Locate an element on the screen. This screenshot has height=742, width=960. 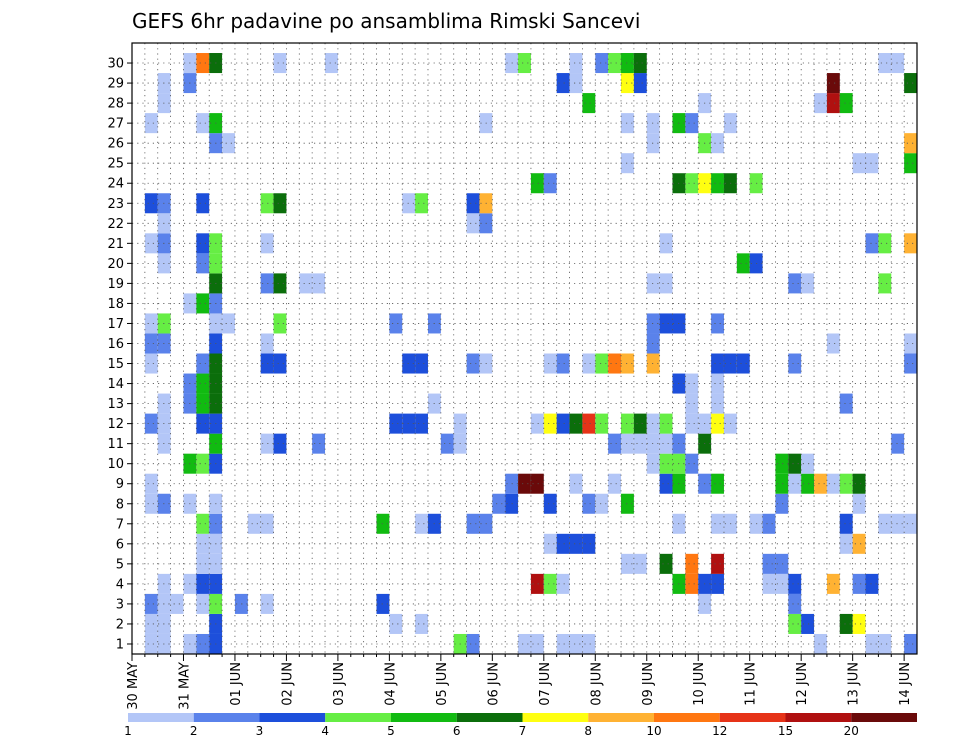
x-tick-label: 03 JUN is located at coordinates (339, 684).